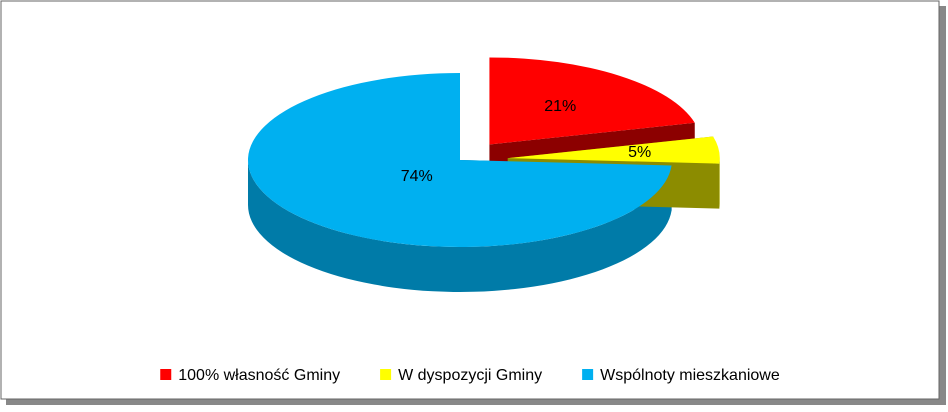  I want to click on data-label: 74%, so click(417, 176).